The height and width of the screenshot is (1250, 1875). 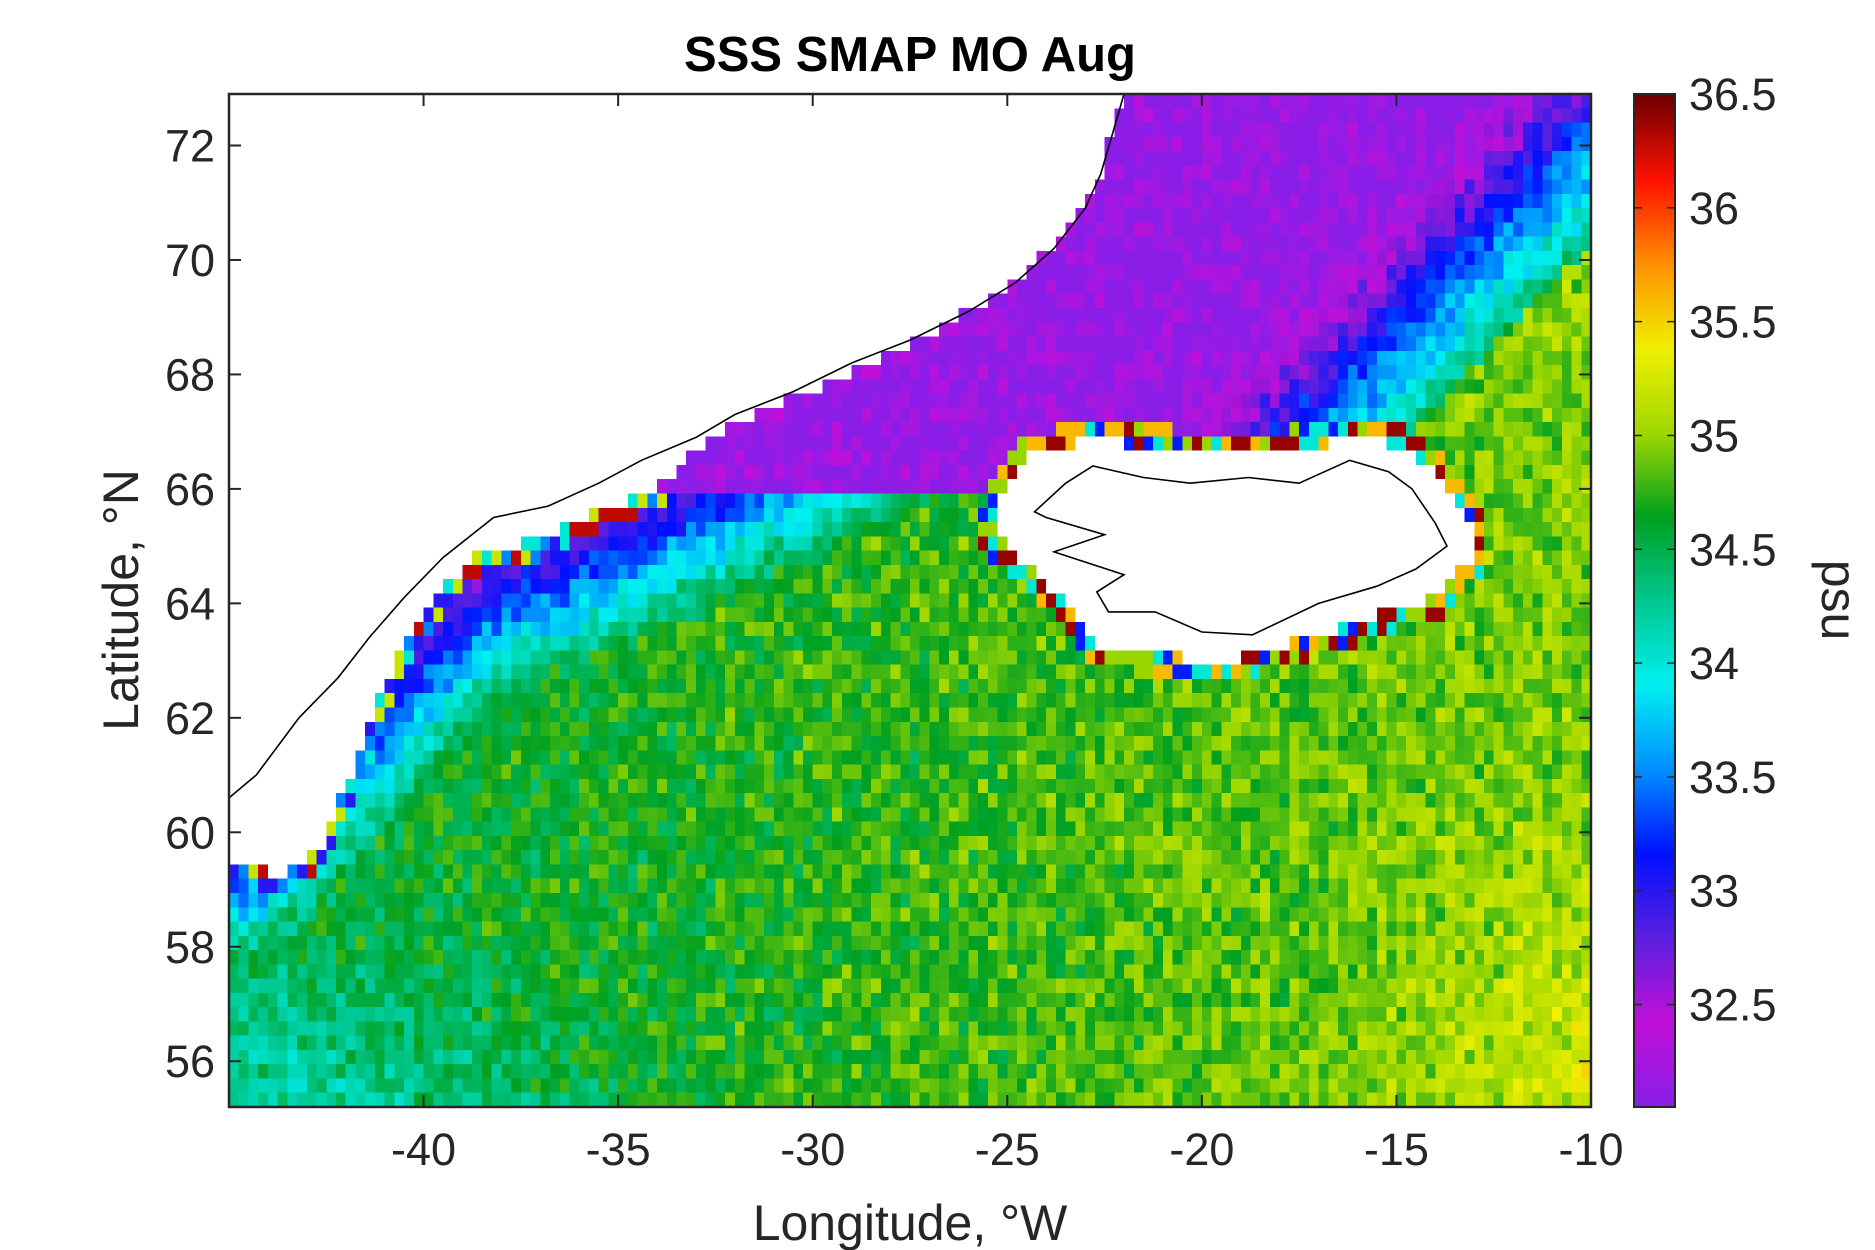 I want to click on colorbar-gradient, so click(x=1654, y=600).